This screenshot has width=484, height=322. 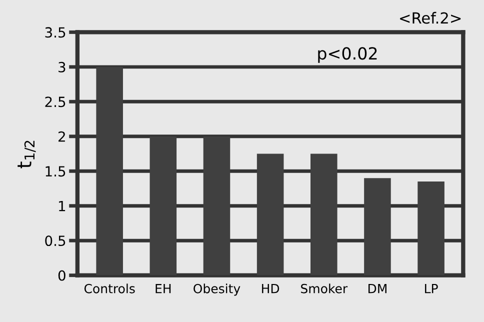 What do you see at coordinates (163, 289) in the screenshot?
I see `x-tick-label: EH` at bounding box center [163, 289].